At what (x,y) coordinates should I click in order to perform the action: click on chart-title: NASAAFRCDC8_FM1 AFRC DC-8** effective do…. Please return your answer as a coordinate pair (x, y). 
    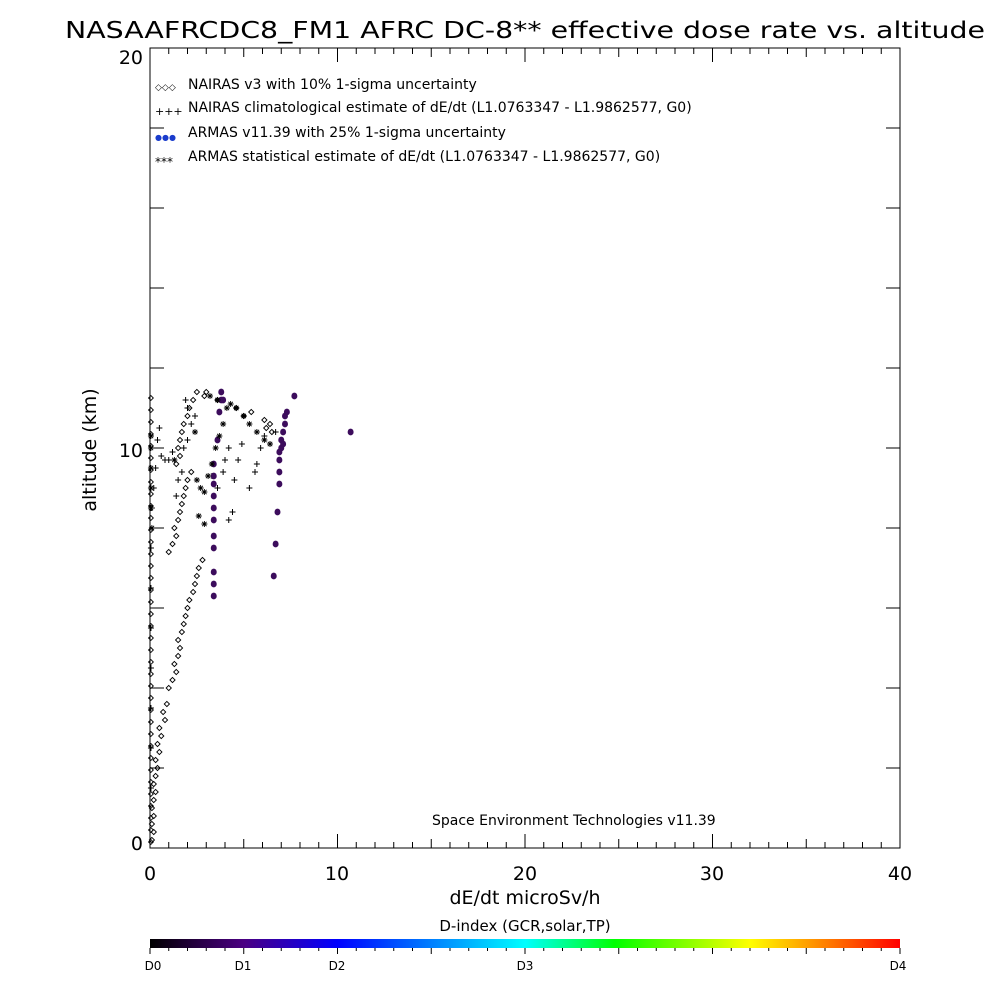
    Looking at the image, I should click on (525, 31).